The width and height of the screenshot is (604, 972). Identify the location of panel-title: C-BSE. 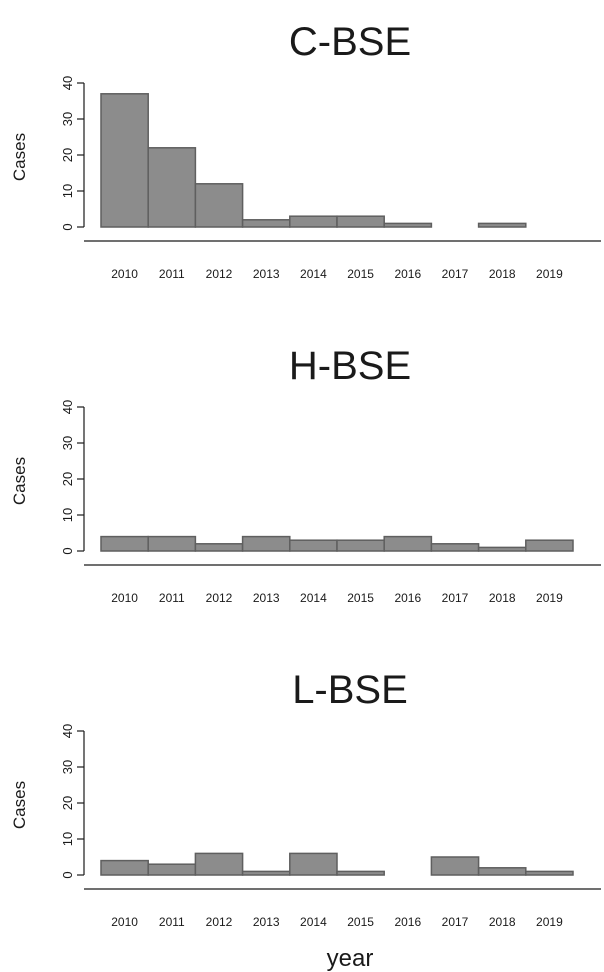
(350, 42).